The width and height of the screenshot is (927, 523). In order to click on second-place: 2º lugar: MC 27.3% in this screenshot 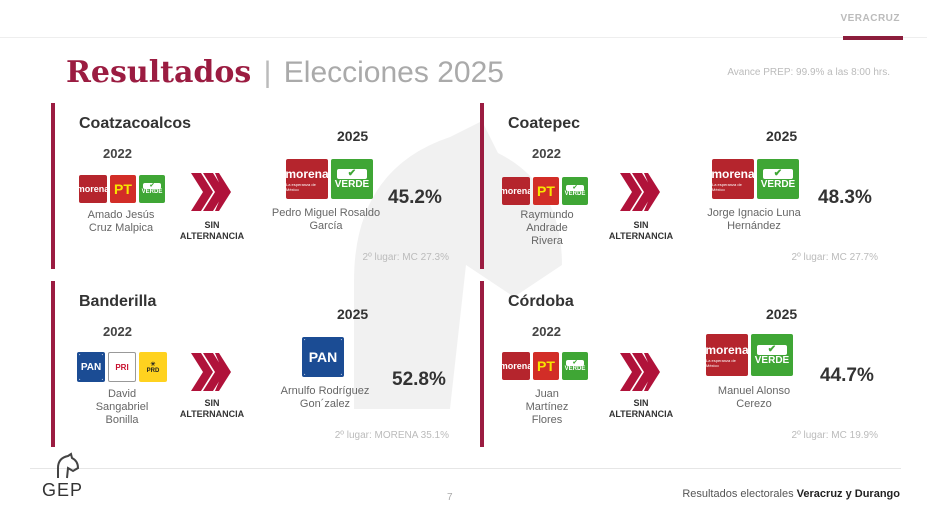, I will do `click(405, 257)`.